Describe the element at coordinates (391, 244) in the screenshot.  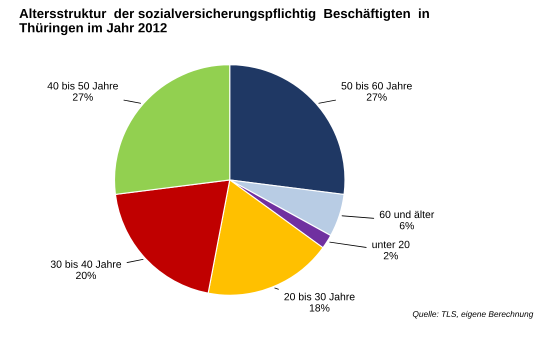
I see `slice-label: unter 20` at that location.